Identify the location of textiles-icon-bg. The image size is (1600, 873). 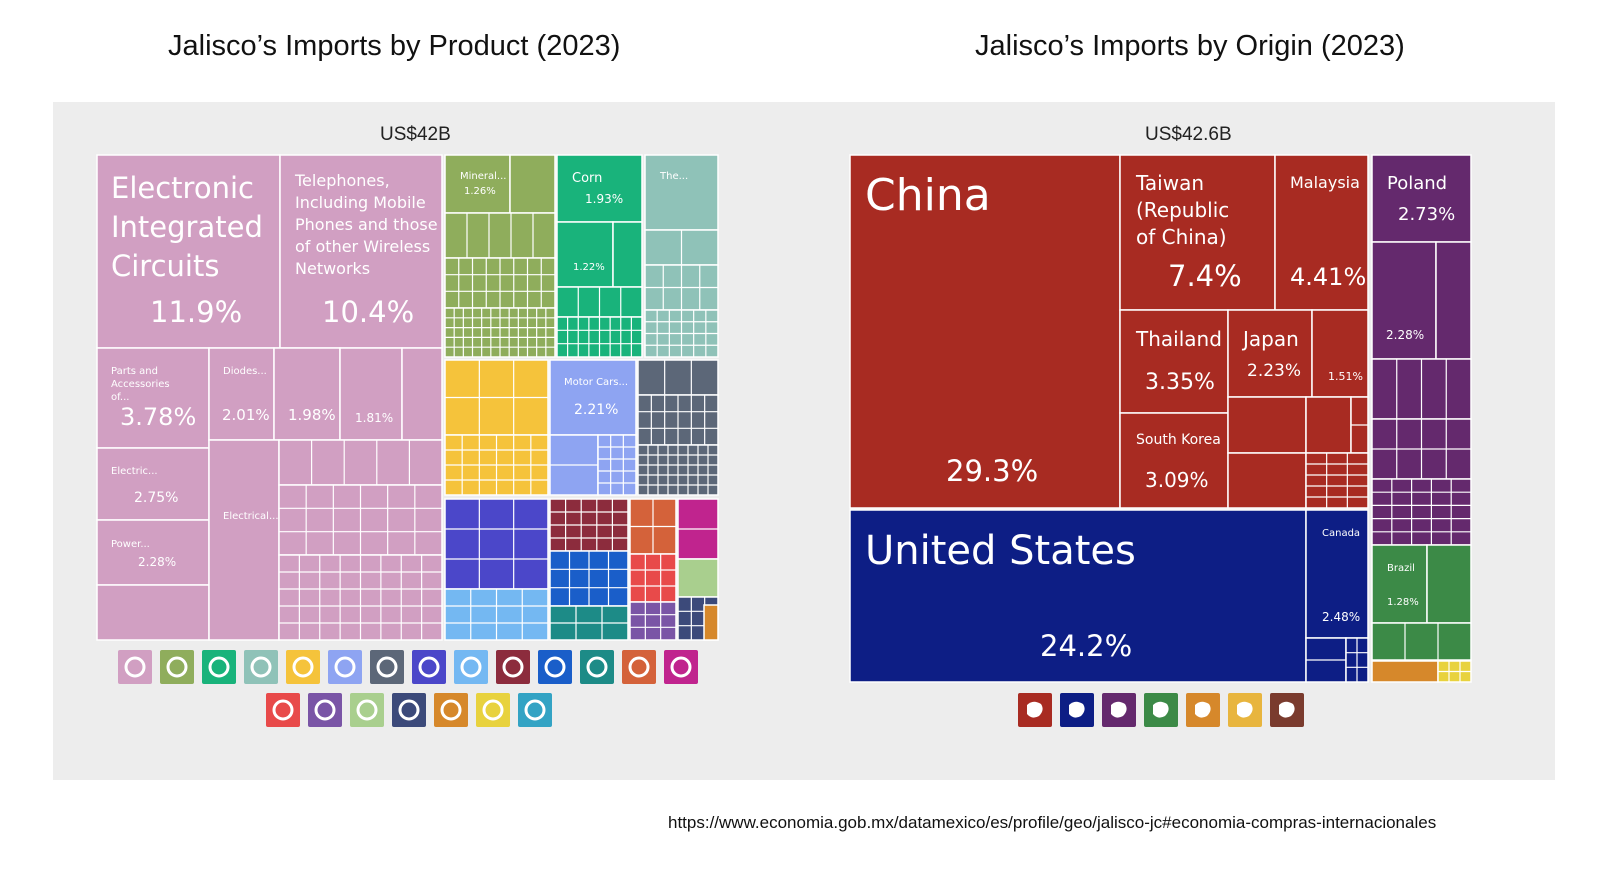
(513, 667).